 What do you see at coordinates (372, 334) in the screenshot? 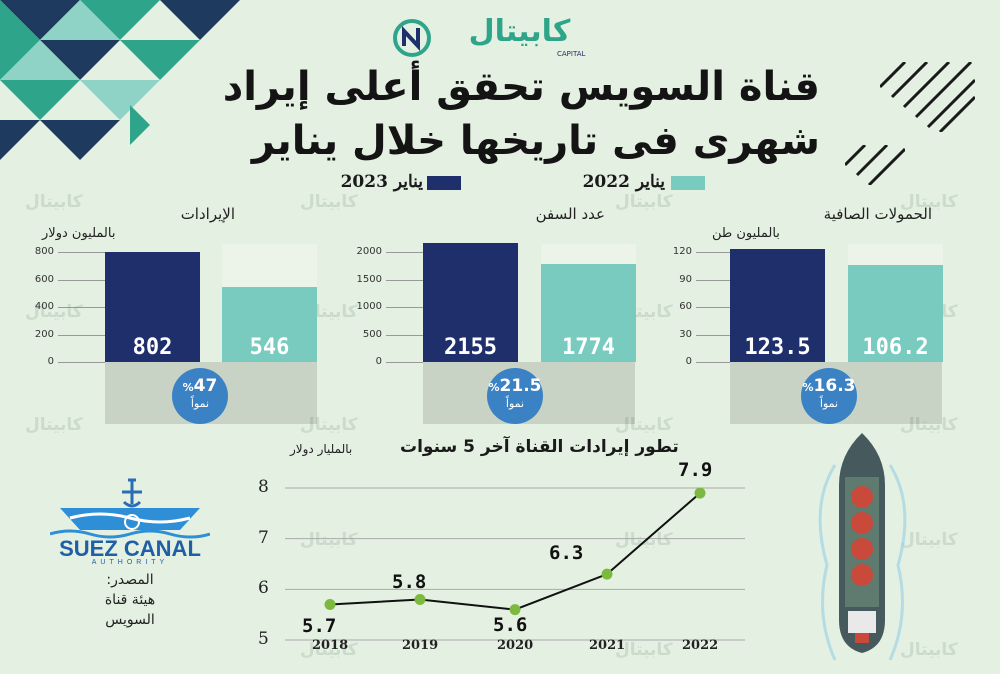
I see `y-tick-label: 500` at bounding box center [372, 334].